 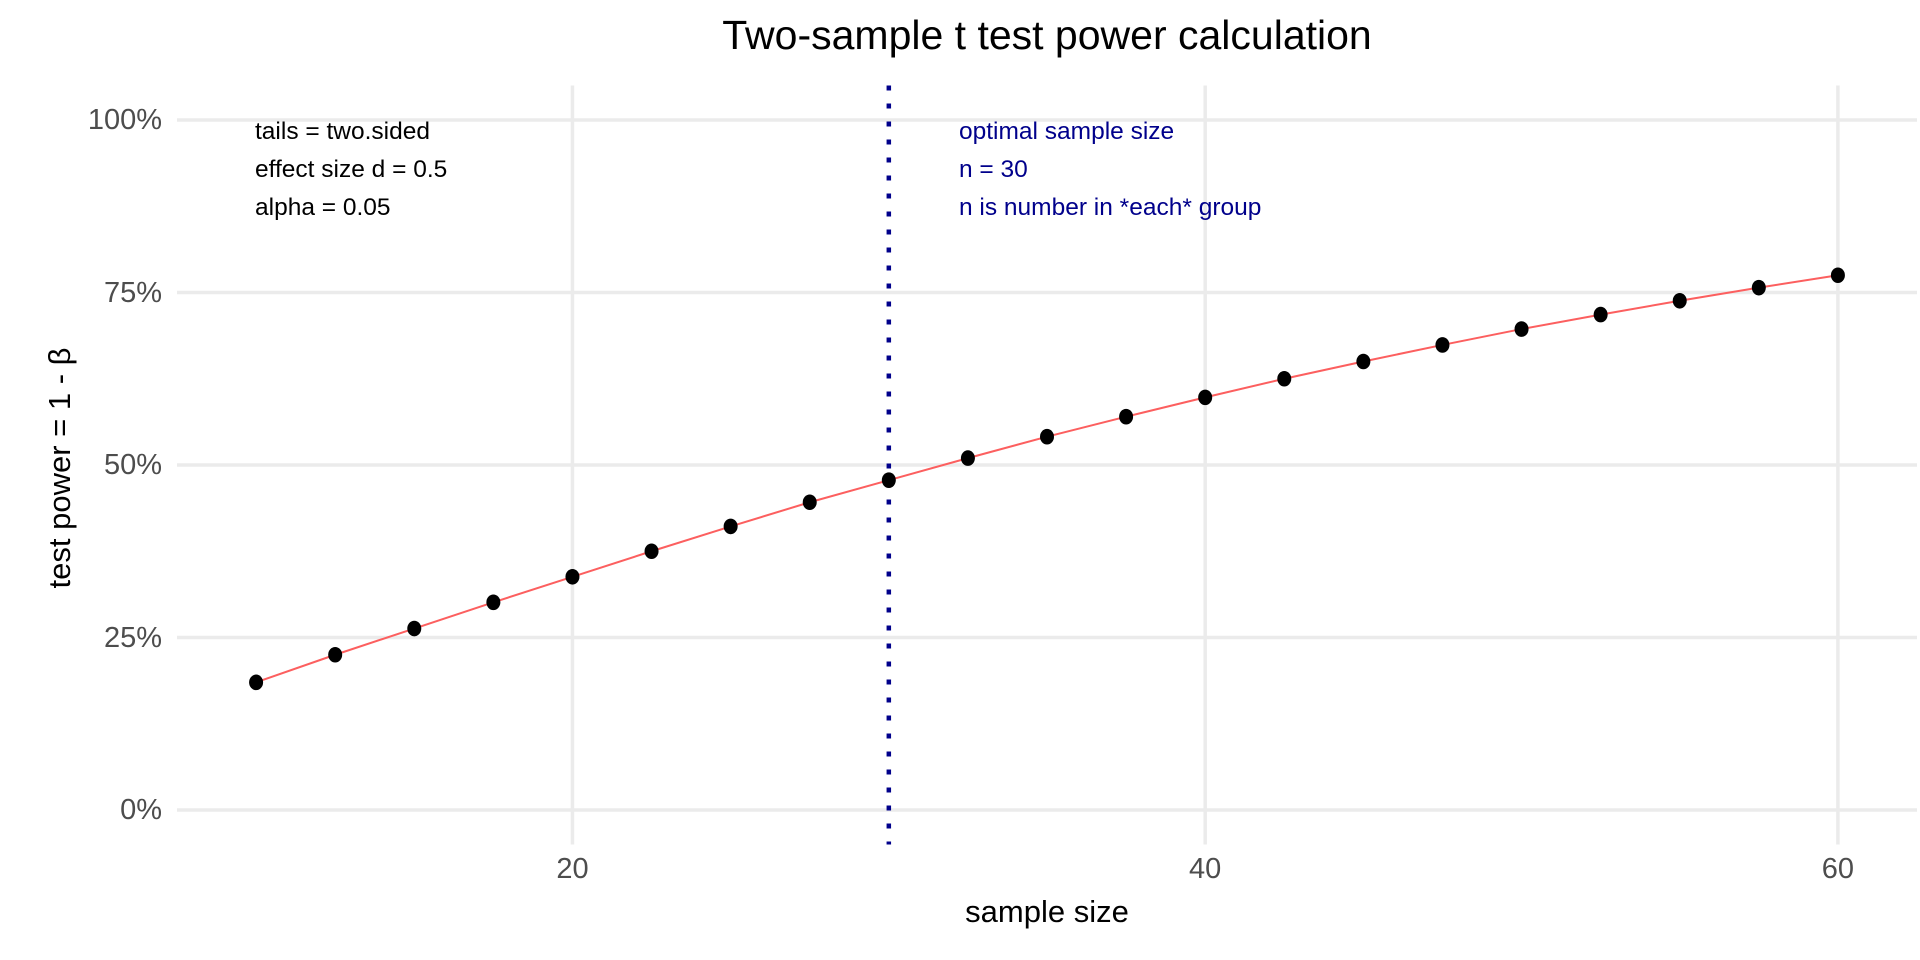 I want to click on x-tick-label: 40, so click(x=1205, y=869).